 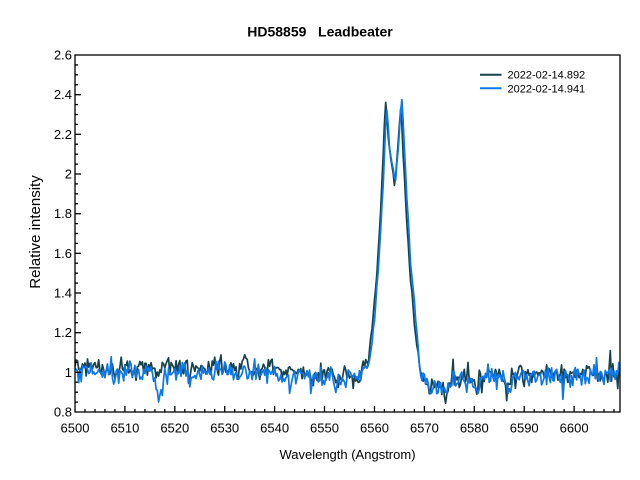 I want to click on svg-text: 1.4, so click(x=63, y=293).